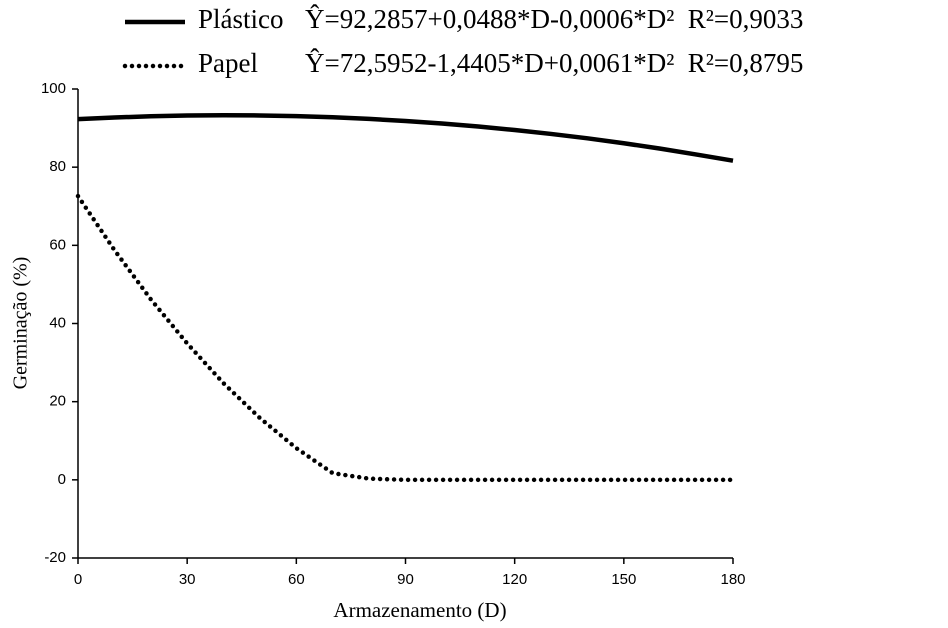 The height and width of the screenshot is (628, 948). I want to click on y-tick-label: 80, so click(57, 166).